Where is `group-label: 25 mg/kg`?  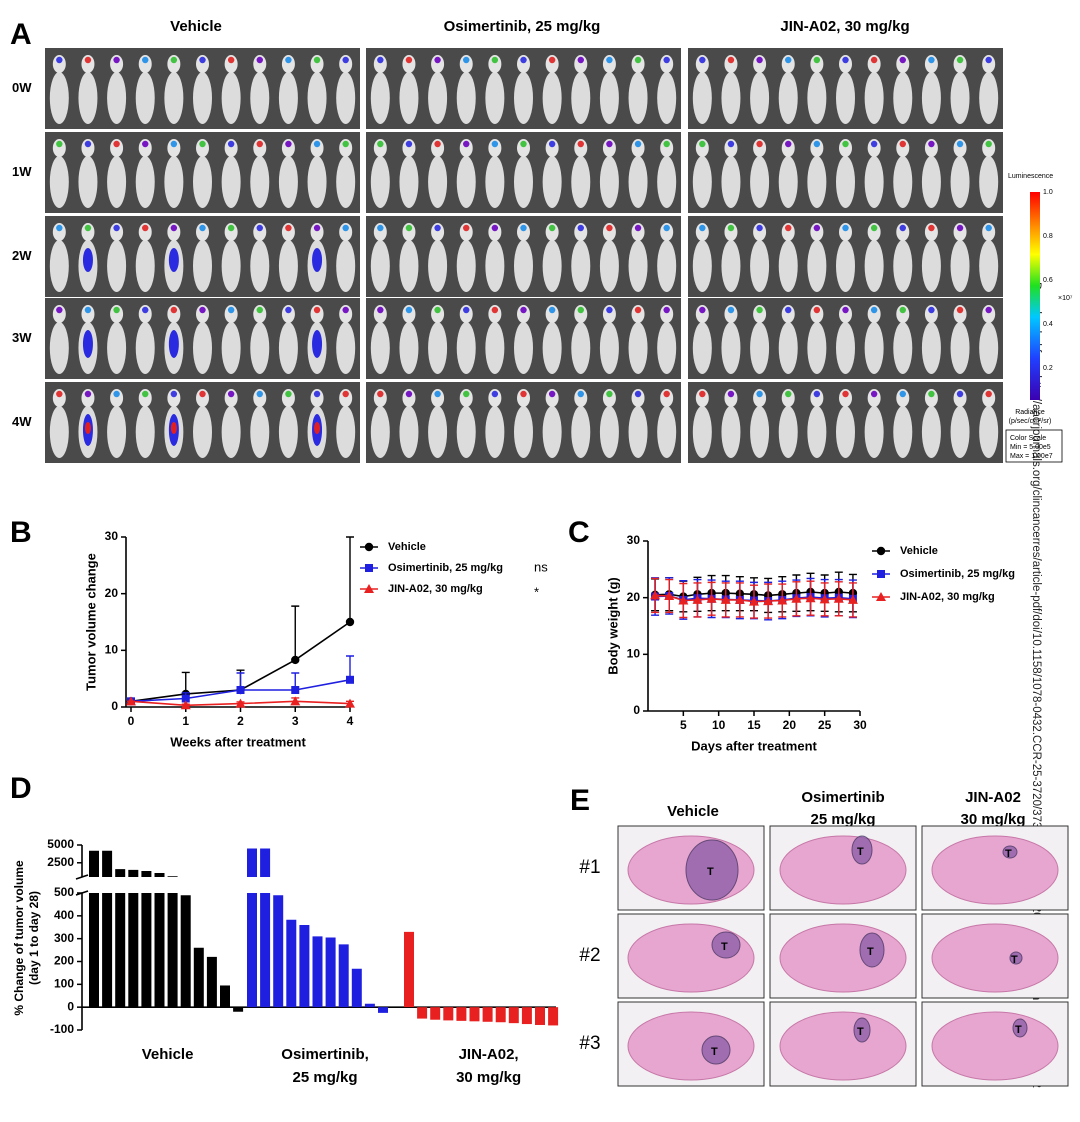 group-label: 25 mg/kg is located at coordinates (325, 1077).